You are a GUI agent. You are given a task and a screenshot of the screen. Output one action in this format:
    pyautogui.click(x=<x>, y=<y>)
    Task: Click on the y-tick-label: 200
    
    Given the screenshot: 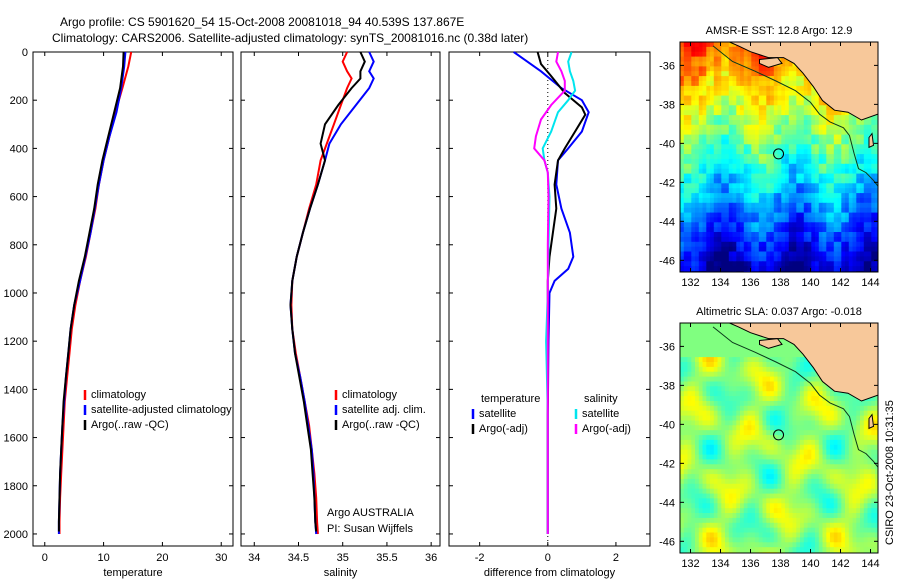 What is the action you would take?
    pyautogui.click(x=19, y=101)
    